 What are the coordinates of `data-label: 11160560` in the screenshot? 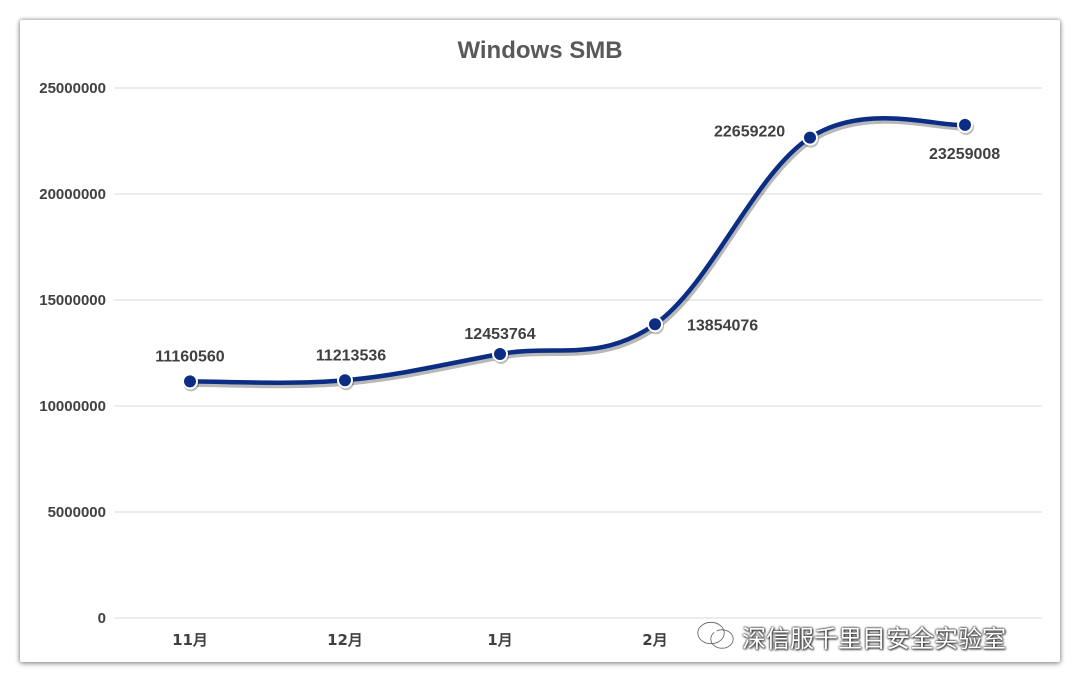 It's located at (190, 356).